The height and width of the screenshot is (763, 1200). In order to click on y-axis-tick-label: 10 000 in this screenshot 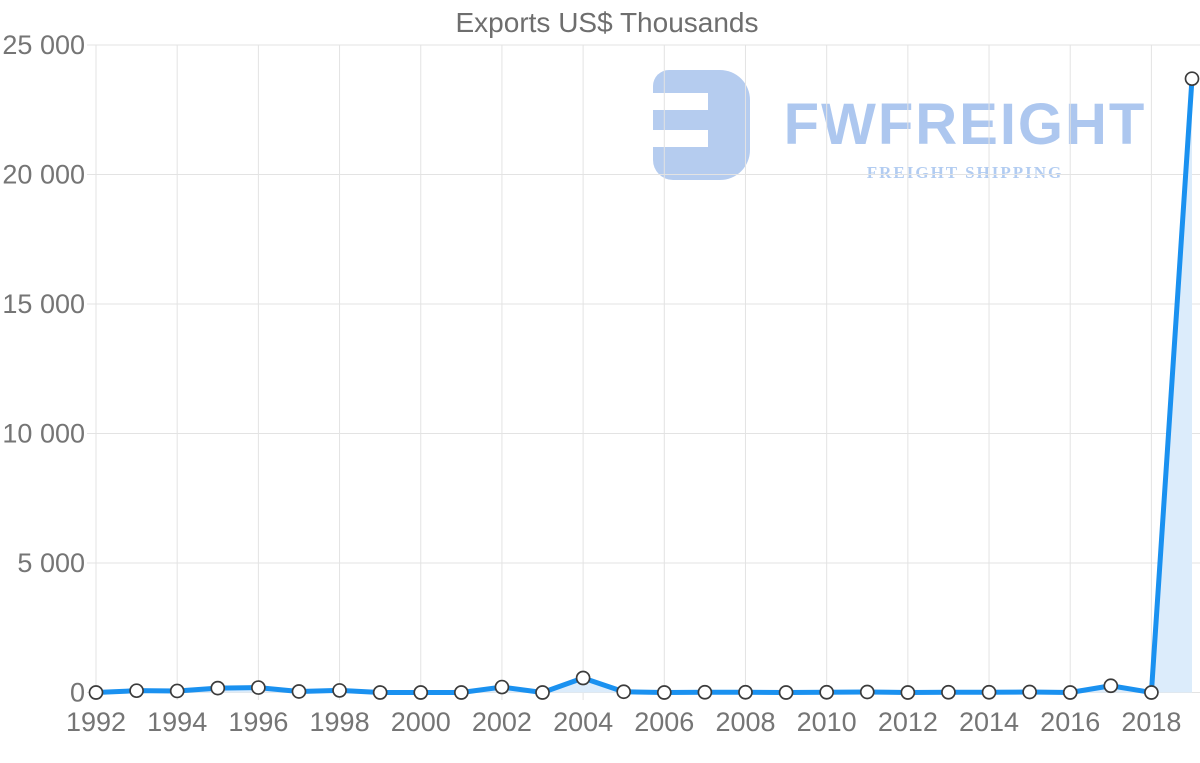, I will do `click(43, 434)`.